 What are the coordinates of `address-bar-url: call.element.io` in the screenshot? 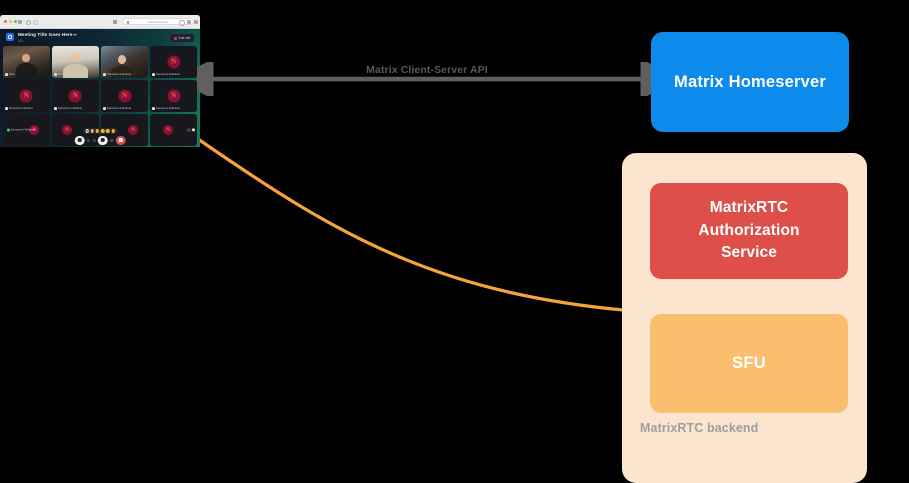 It's located at (158, 21).